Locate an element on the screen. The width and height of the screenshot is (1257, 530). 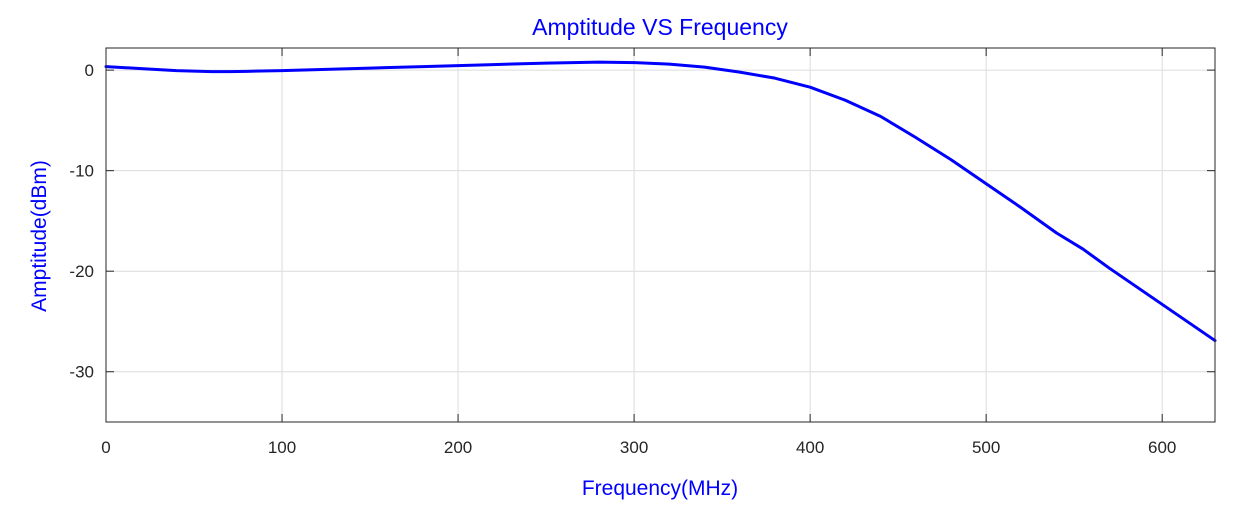
y-tick-label: 0 is located at coordinates (89, 70).